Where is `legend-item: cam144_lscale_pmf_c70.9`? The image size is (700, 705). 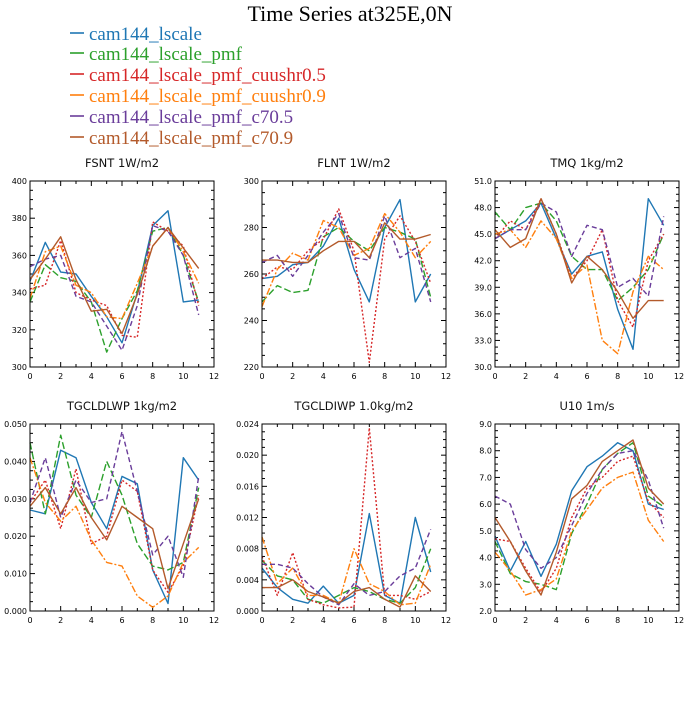
legend-item: cam144_lscale_pmf_c70.9 is located at coordinates (181, 138).